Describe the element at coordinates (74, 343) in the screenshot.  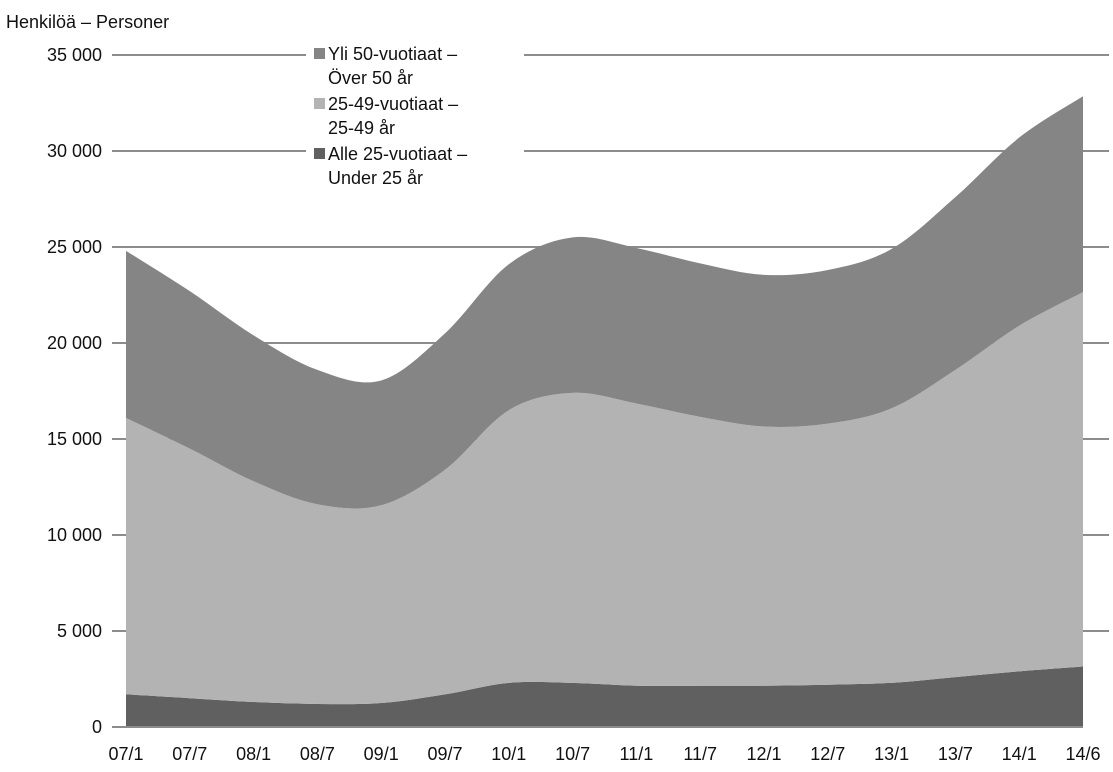
I see `y-tick-label: 20 000` at that location.